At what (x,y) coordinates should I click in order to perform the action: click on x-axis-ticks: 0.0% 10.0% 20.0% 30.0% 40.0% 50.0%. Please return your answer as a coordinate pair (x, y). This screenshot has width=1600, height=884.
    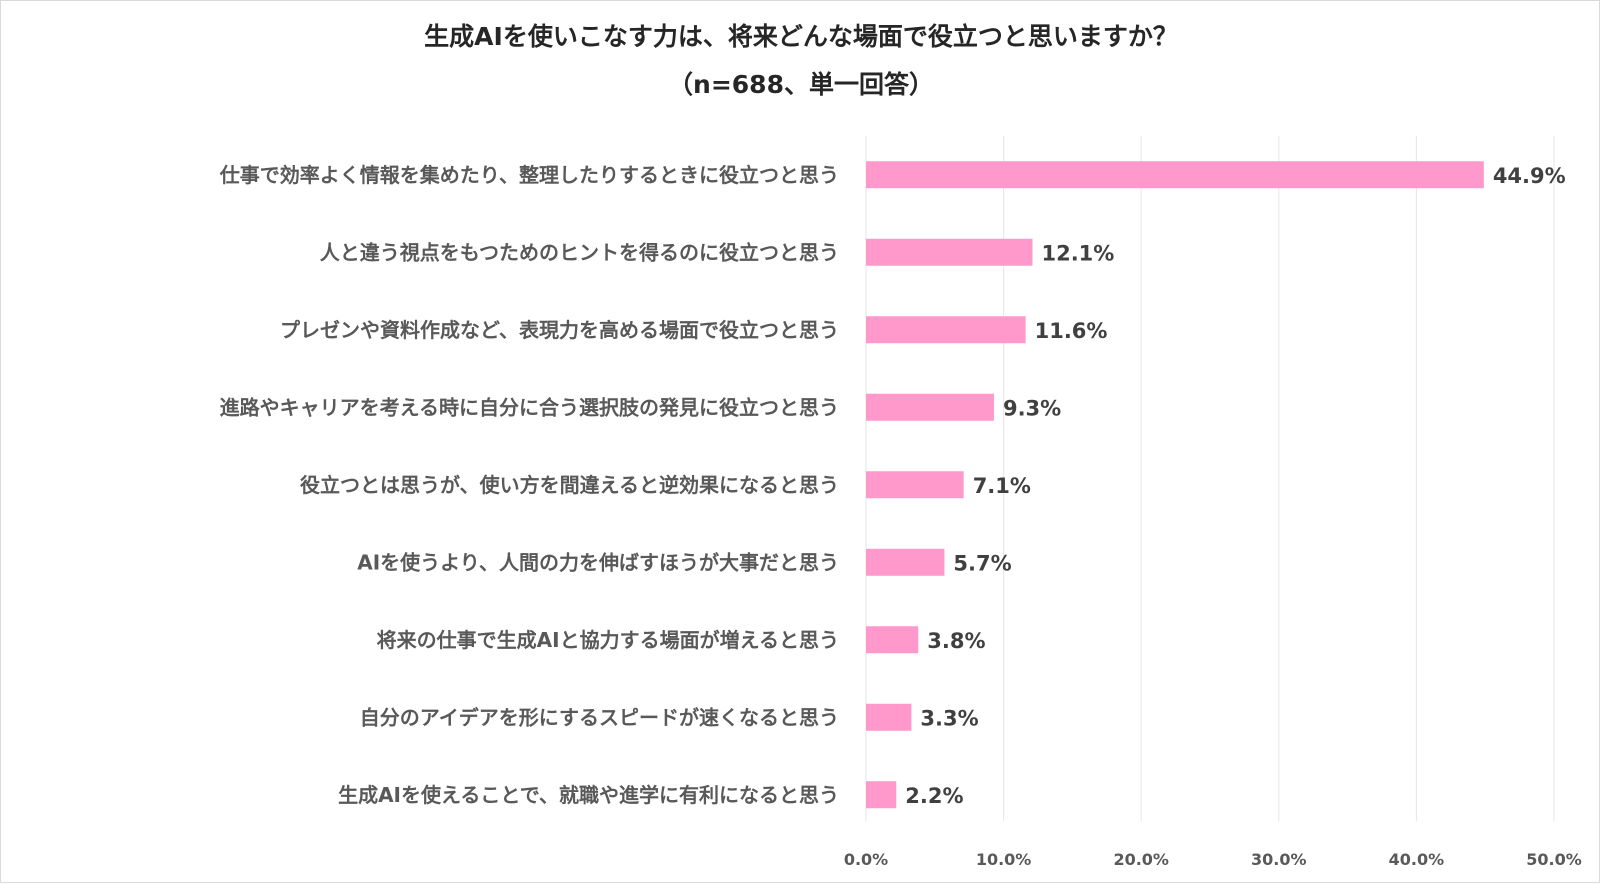
    Looking at the image, I should click on (1213, 859).